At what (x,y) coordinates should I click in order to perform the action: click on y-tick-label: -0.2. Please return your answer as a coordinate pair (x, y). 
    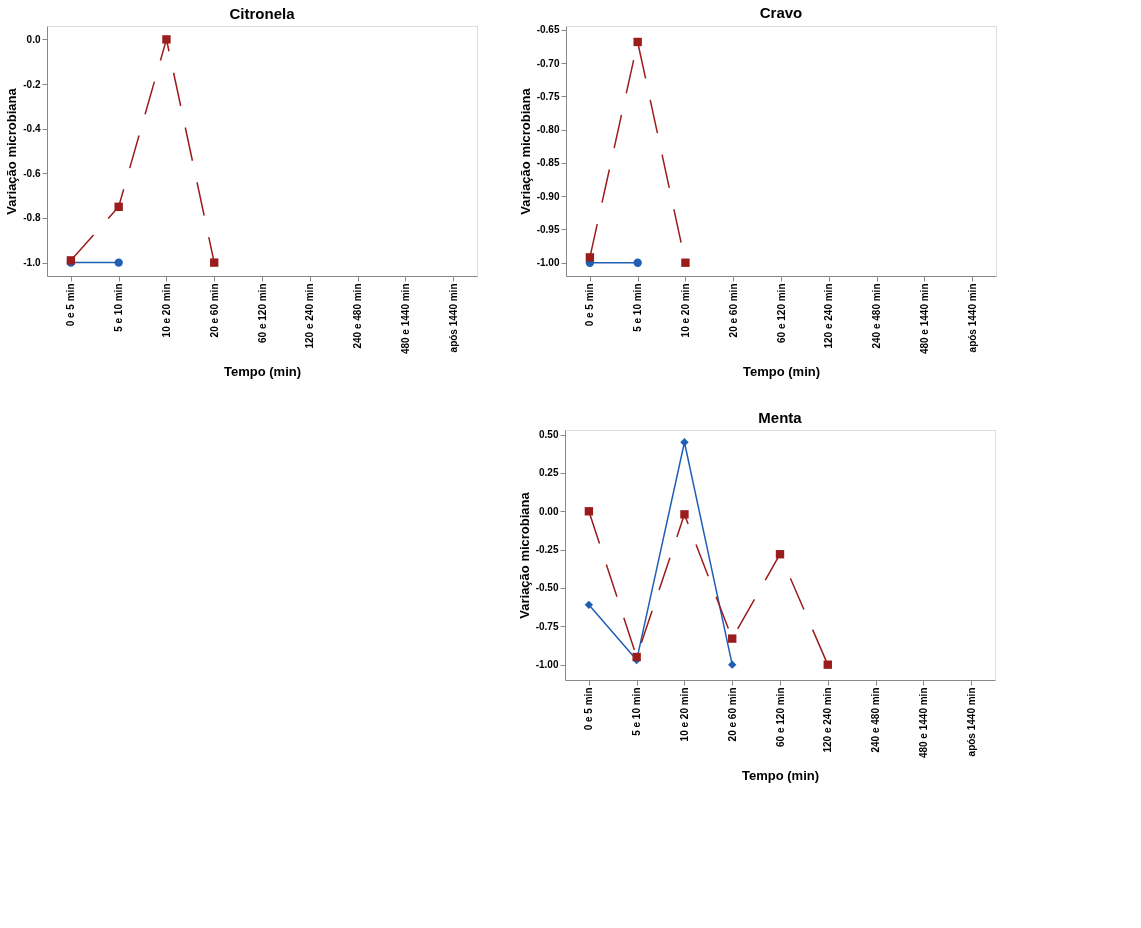
    Looking at the image, I should click on (32, 84).